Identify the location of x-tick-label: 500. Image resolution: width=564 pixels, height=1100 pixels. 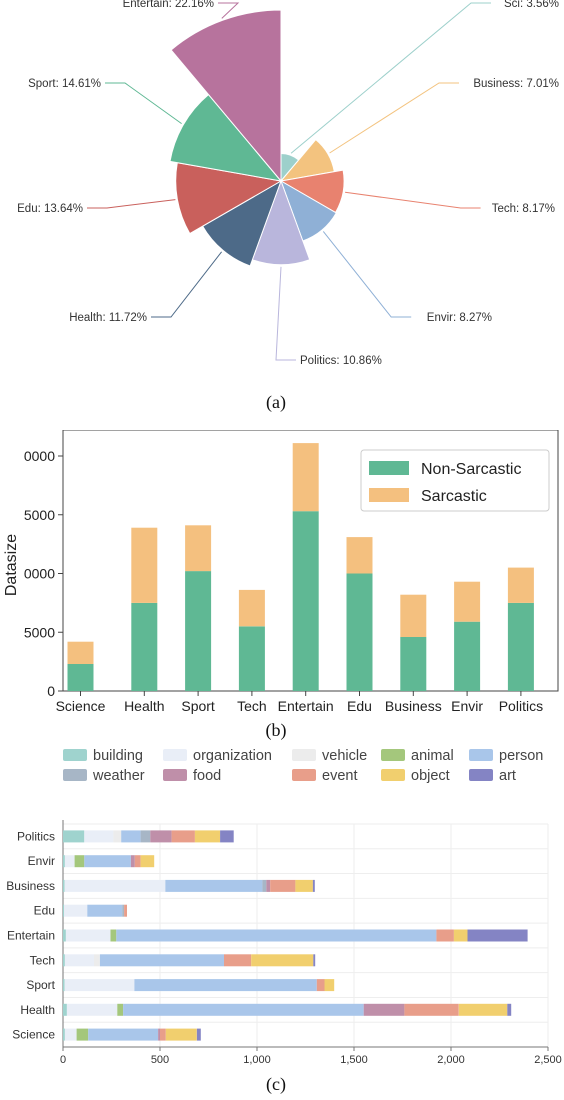
(160, 1060).